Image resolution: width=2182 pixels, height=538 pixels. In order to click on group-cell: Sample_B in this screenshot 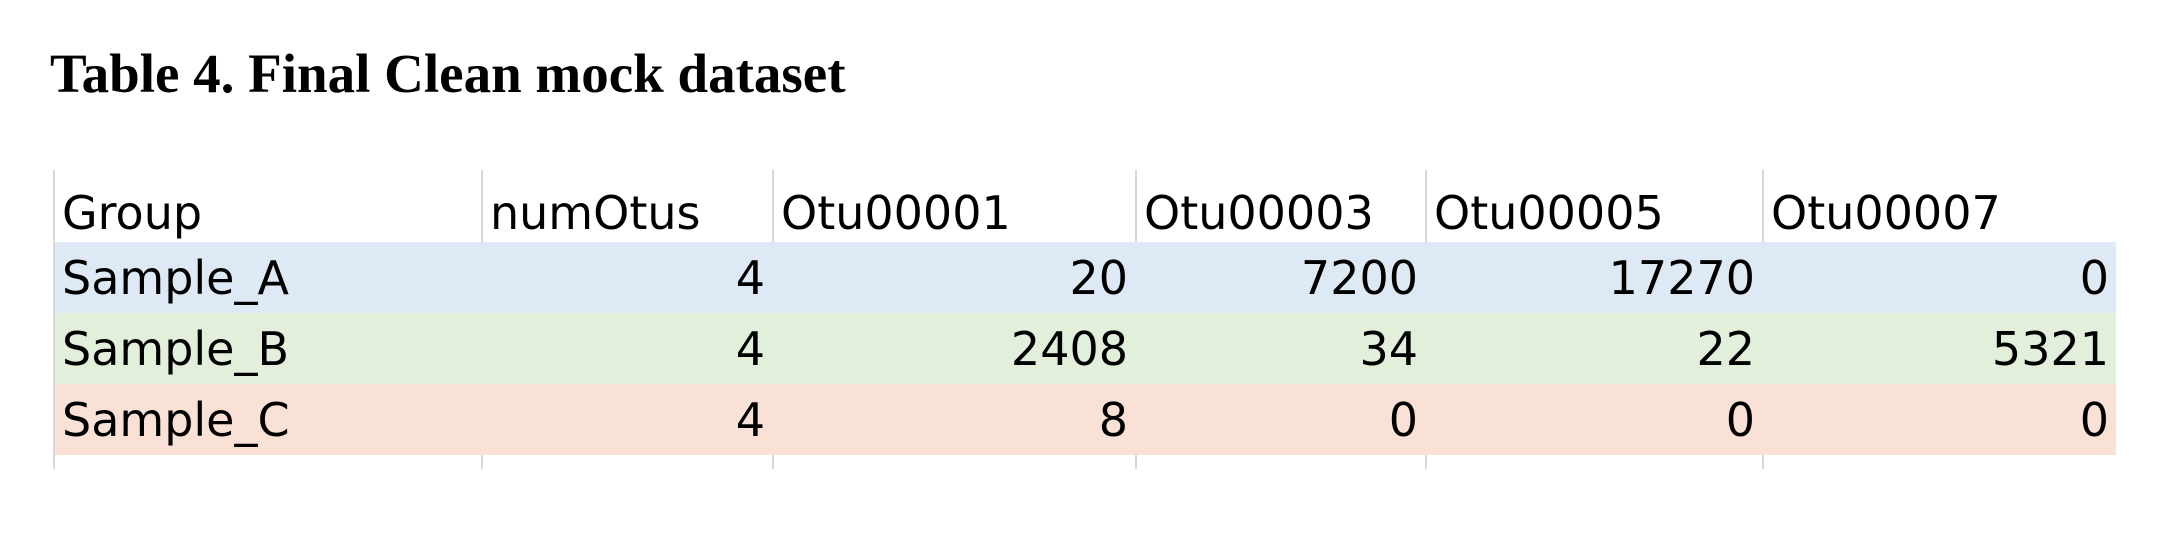, I will do `click(267, 348)`.